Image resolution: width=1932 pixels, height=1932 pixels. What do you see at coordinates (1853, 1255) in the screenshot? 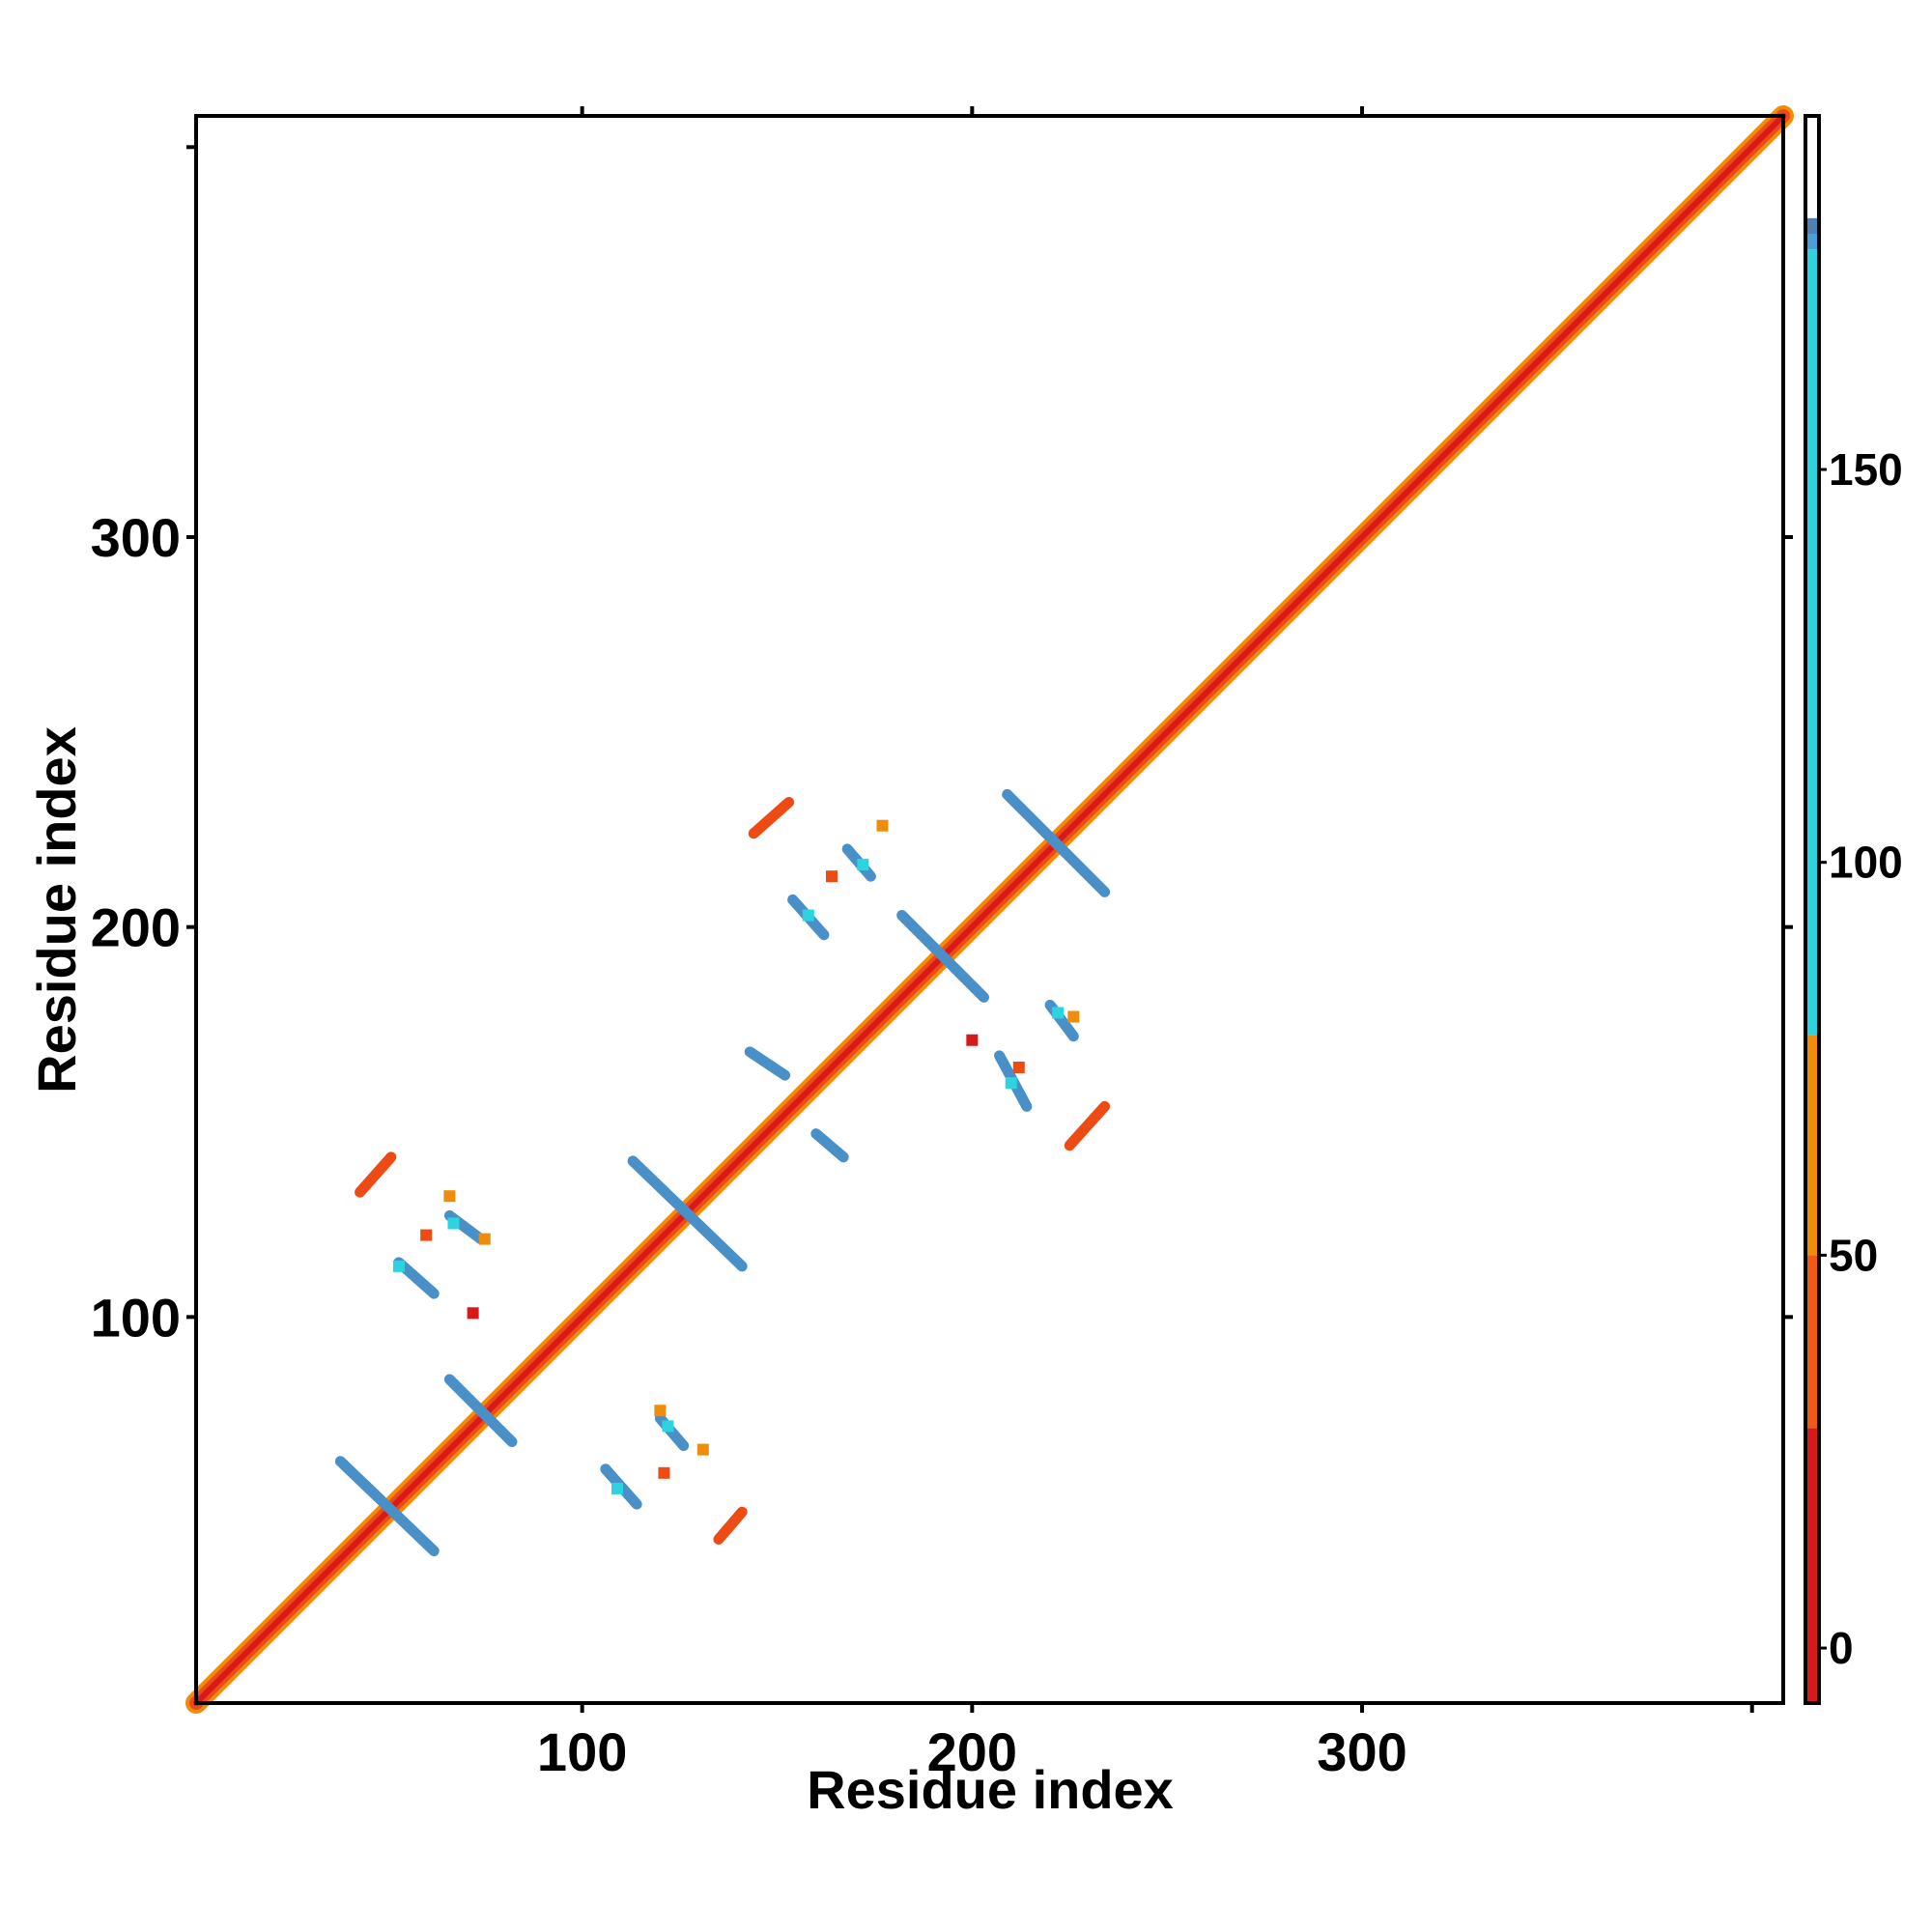
I see `colorbar-tick-label: 50` at bounding box center [1853, 1255].